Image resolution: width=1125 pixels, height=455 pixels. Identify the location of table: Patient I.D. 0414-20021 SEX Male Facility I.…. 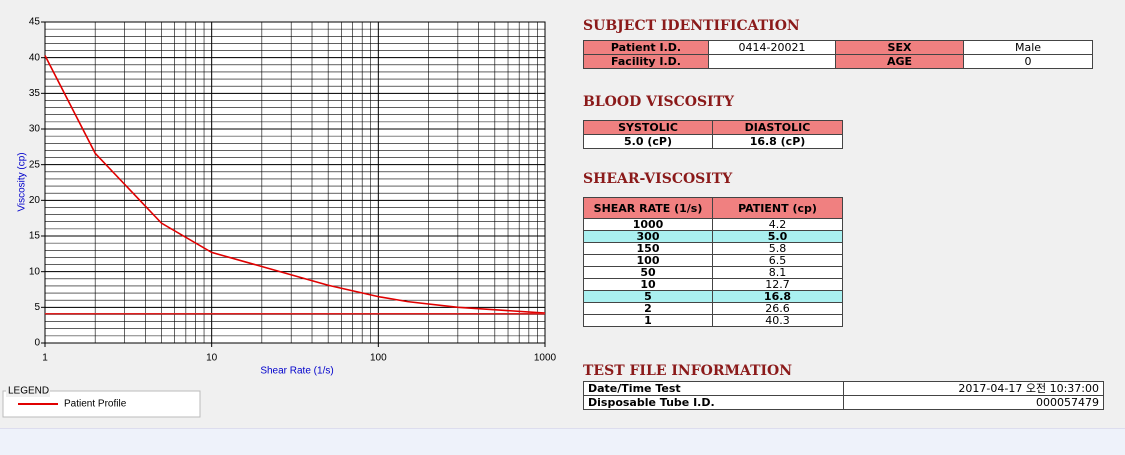
(838, 54).